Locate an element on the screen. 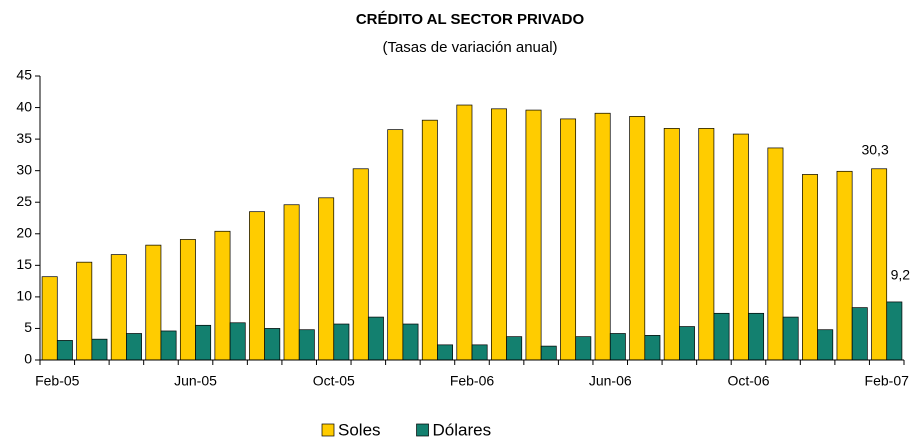 This screenshot has width=911, height=444. chart-subtitle: (Tasas de variación anual) is located at coordinates (469, 47).